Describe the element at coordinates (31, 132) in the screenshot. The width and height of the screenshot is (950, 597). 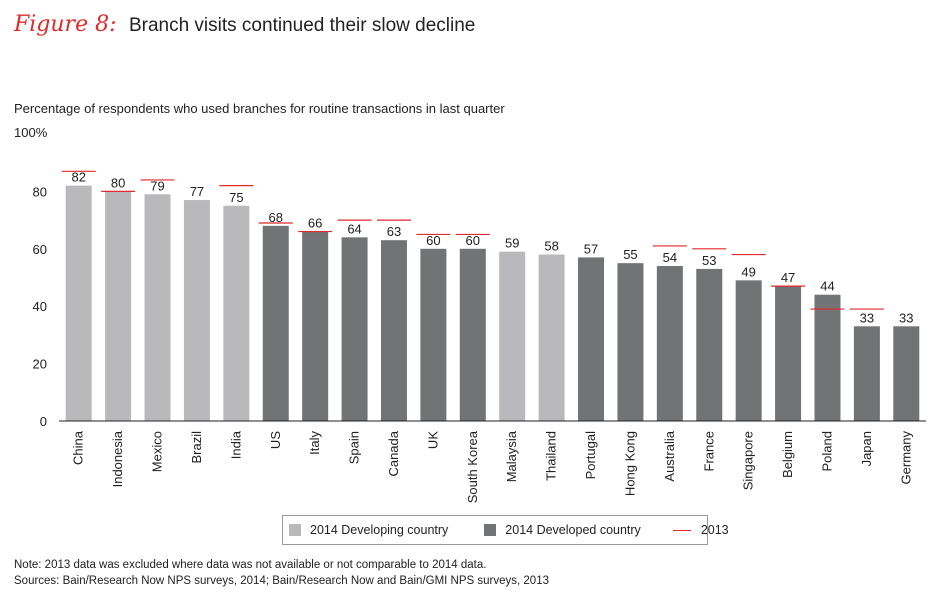
I see `y-axis-max-label: 100%` at that location.